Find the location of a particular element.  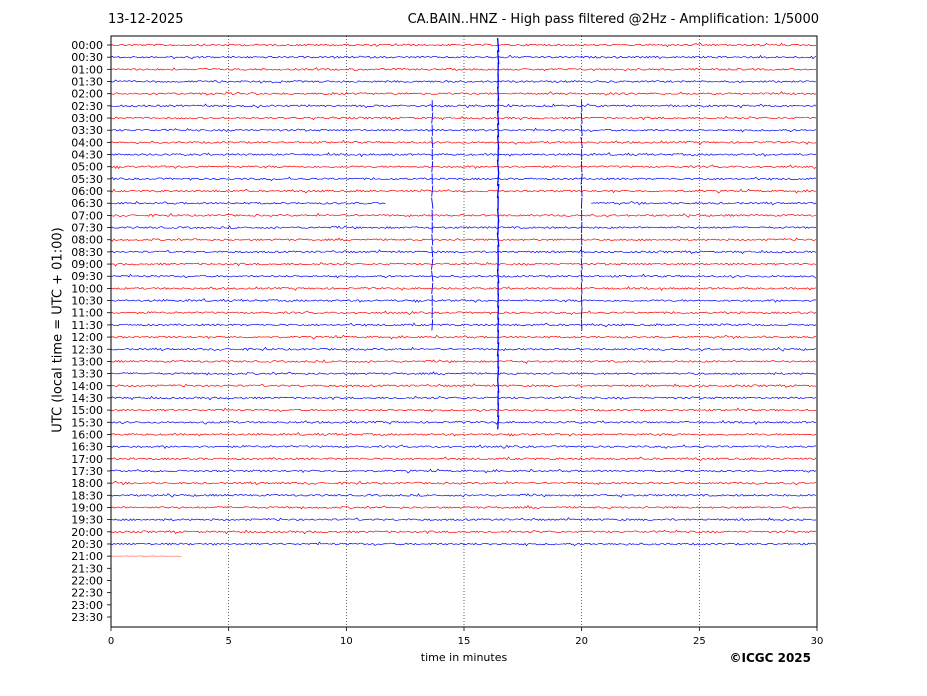

x-tick-label: 5 is located at coordinates (228, 641).